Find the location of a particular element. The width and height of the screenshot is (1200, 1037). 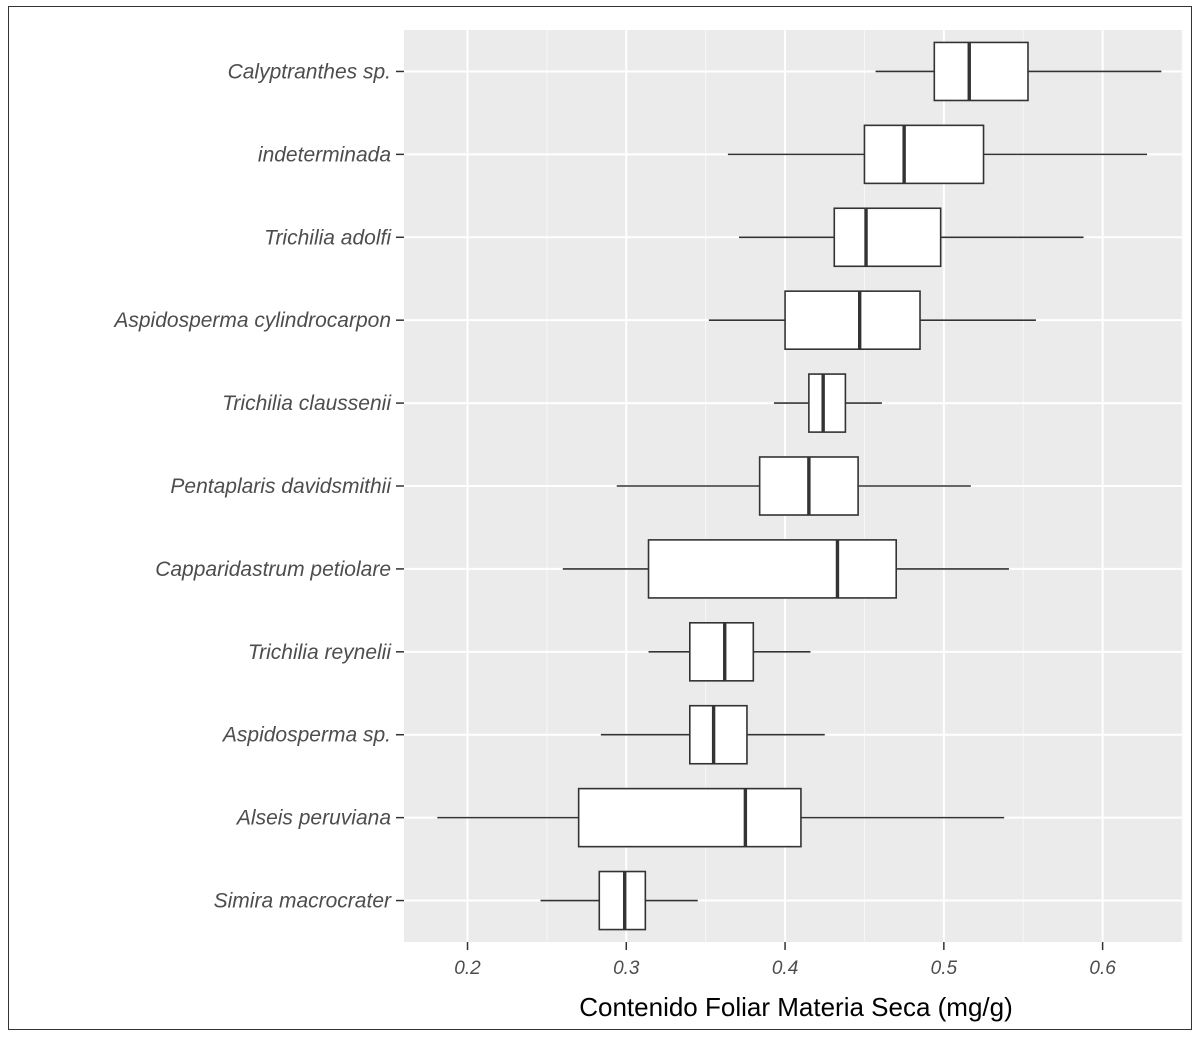

x-tick-label: 0.5 is located at coordinates (944, 968).